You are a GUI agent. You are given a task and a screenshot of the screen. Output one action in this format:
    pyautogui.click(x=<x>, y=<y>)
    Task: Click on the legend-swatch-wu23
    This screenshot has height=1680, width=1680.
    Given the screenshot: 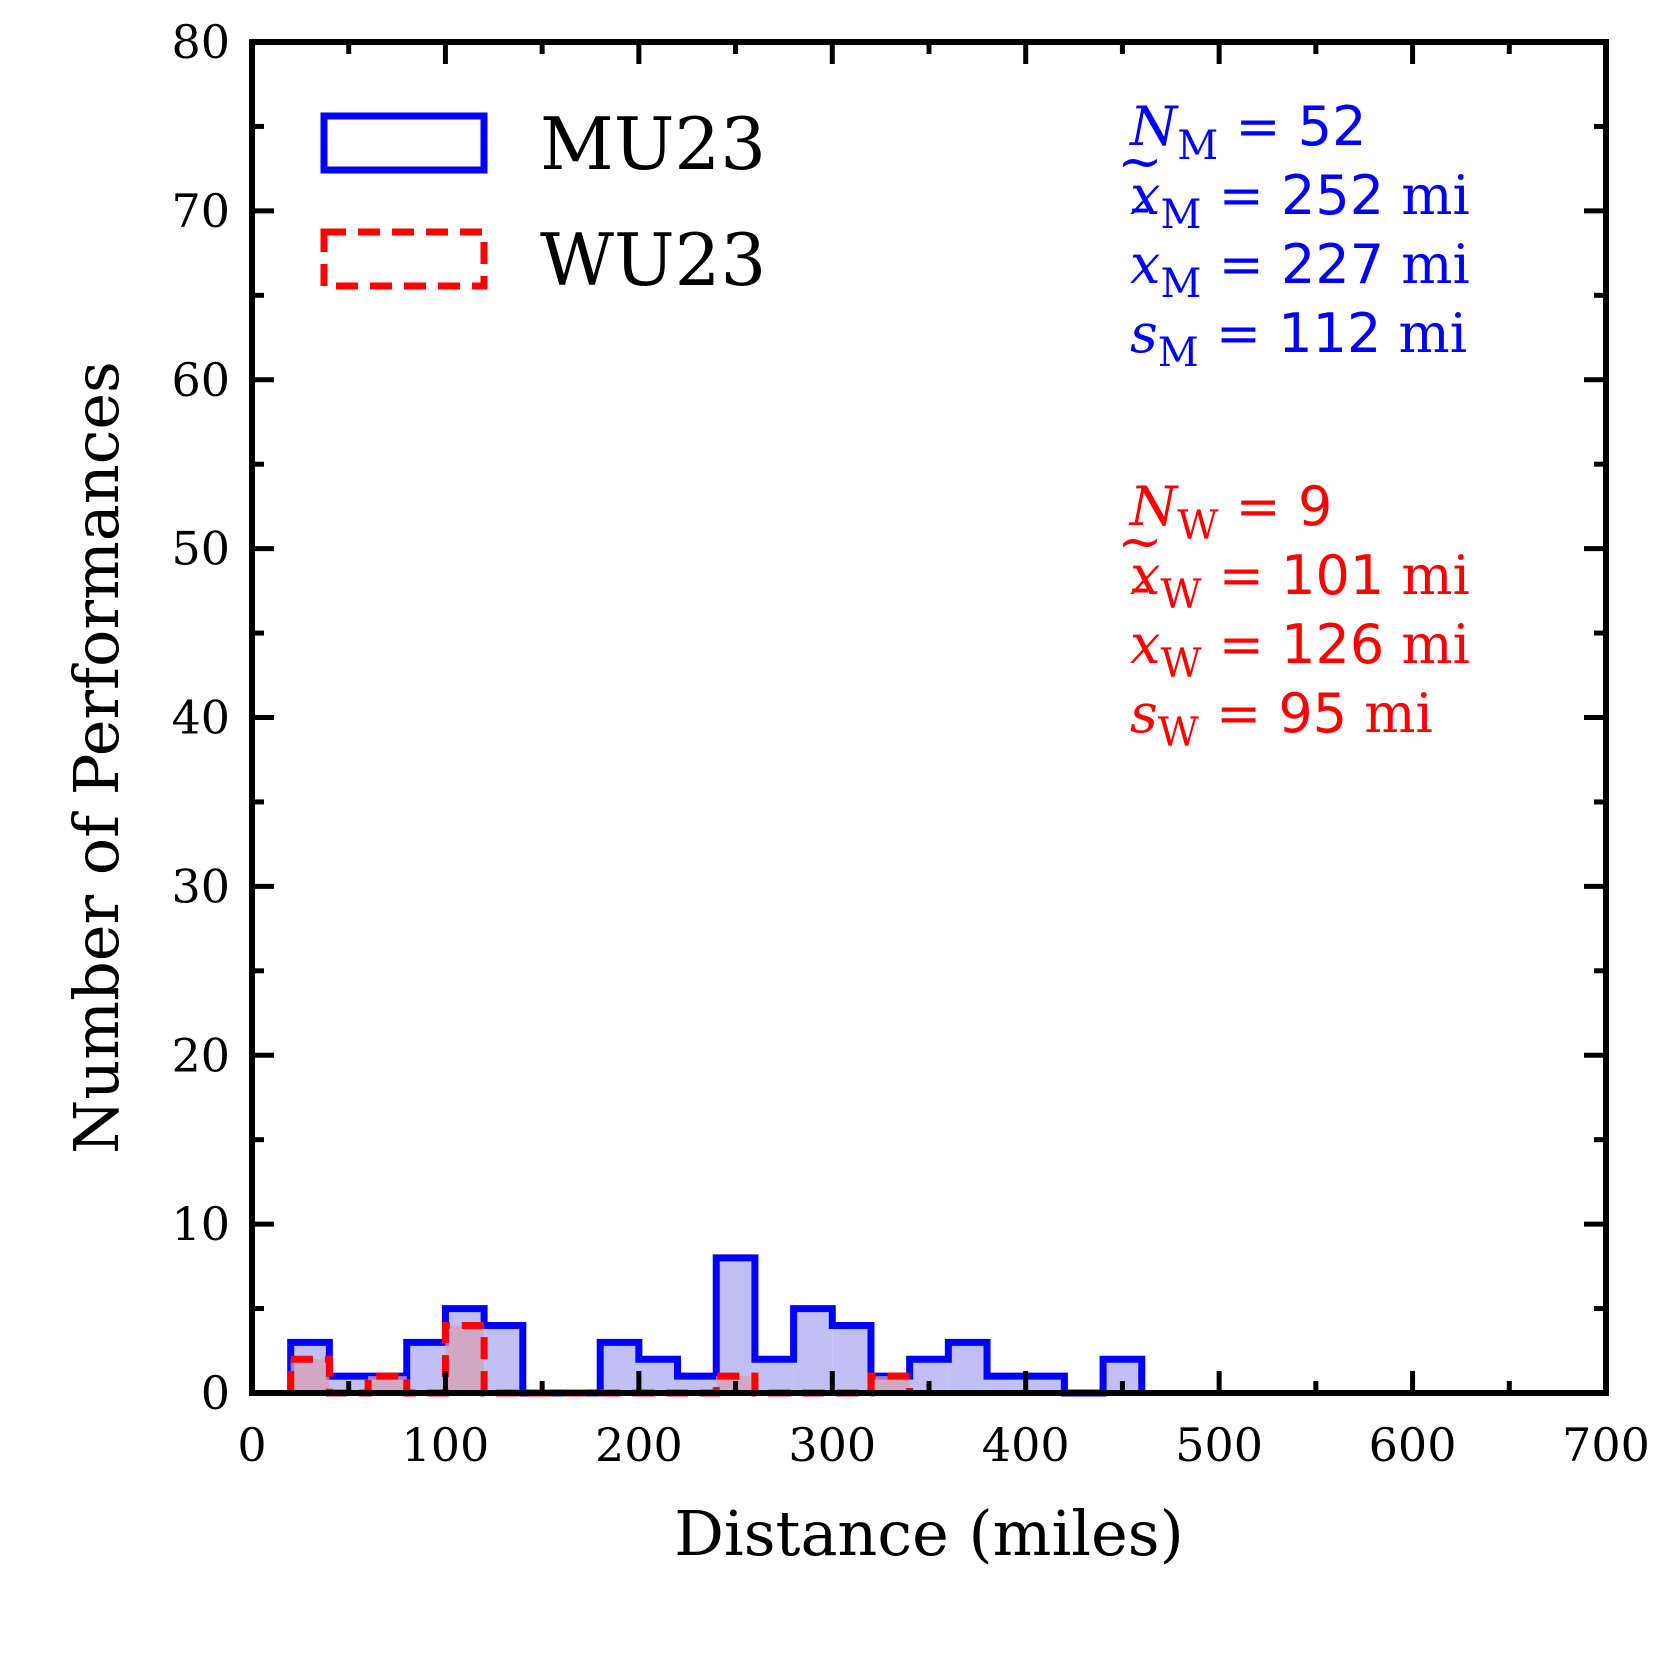 What is the action you would take?
    pyautogui.click(x=404, y=259)
    